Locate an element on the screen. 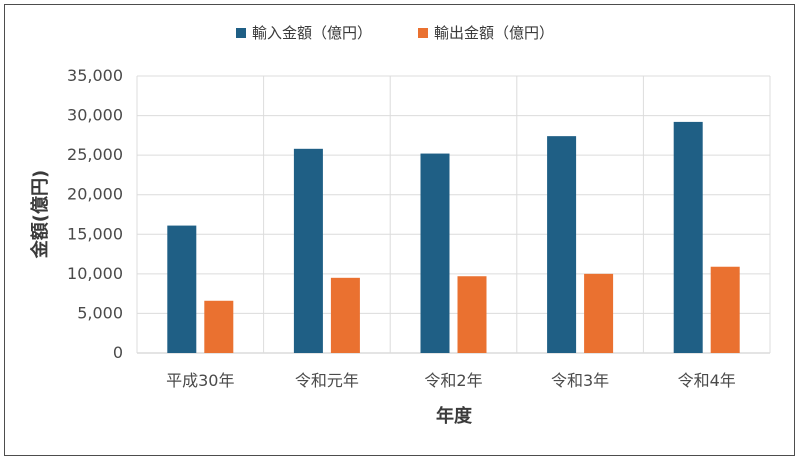 Image resolution: width=801 pixels, height=462 pixels. x-tick-label: 令和4年 is located at coordinates (707, 380).